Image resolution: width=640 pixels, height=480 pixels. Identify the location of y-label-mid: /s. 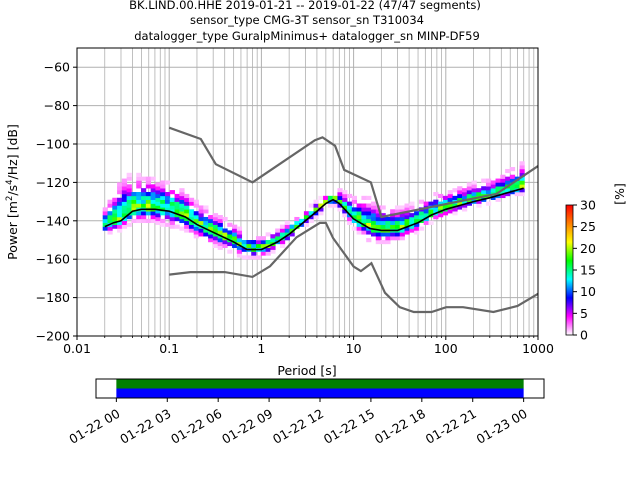
(12, 190).